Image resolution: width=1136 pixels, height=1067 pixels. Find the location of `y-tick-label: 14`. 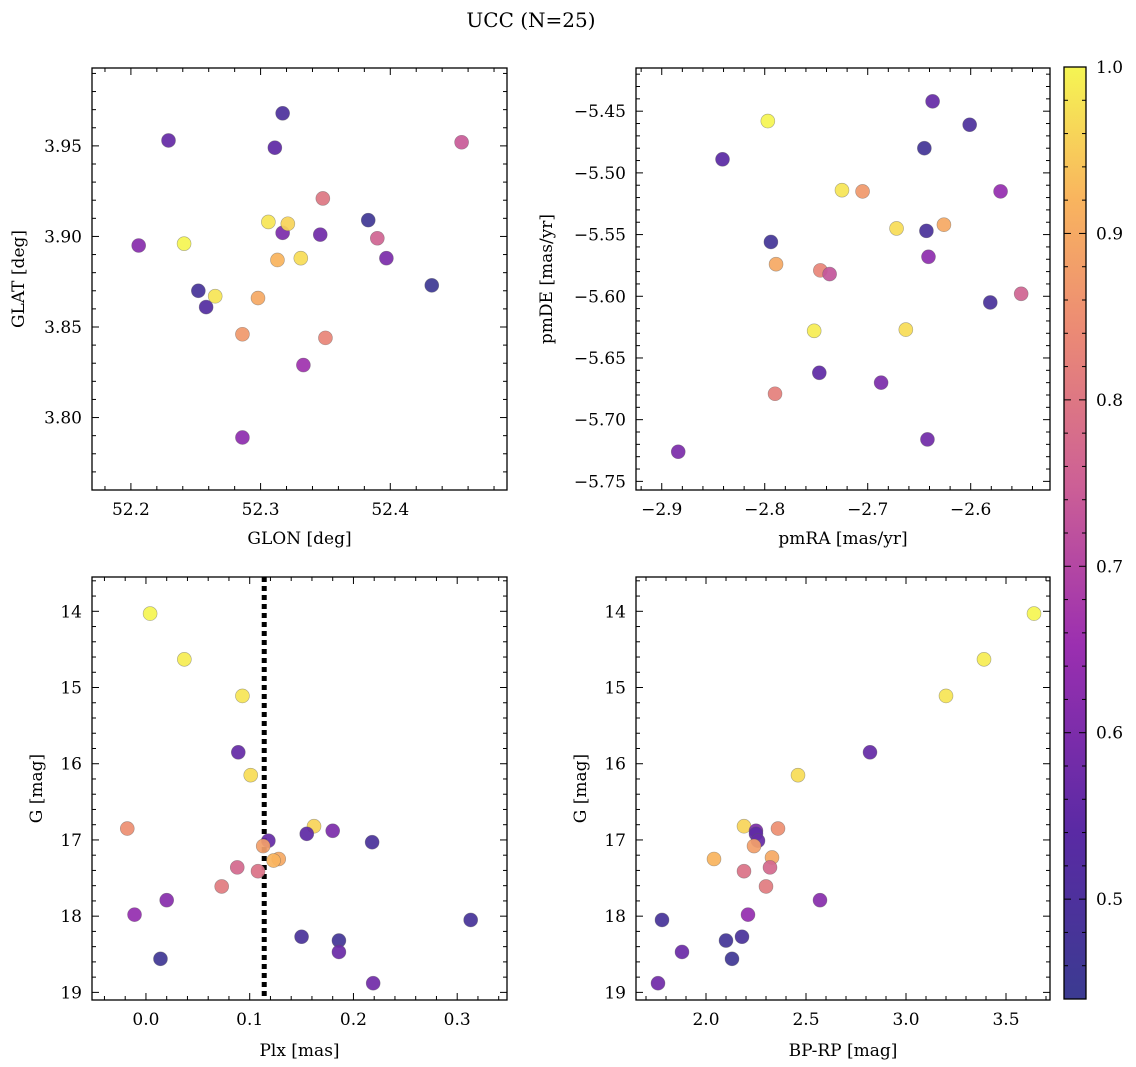

y-tick-label: 14 is located at coordinates (615, 612).